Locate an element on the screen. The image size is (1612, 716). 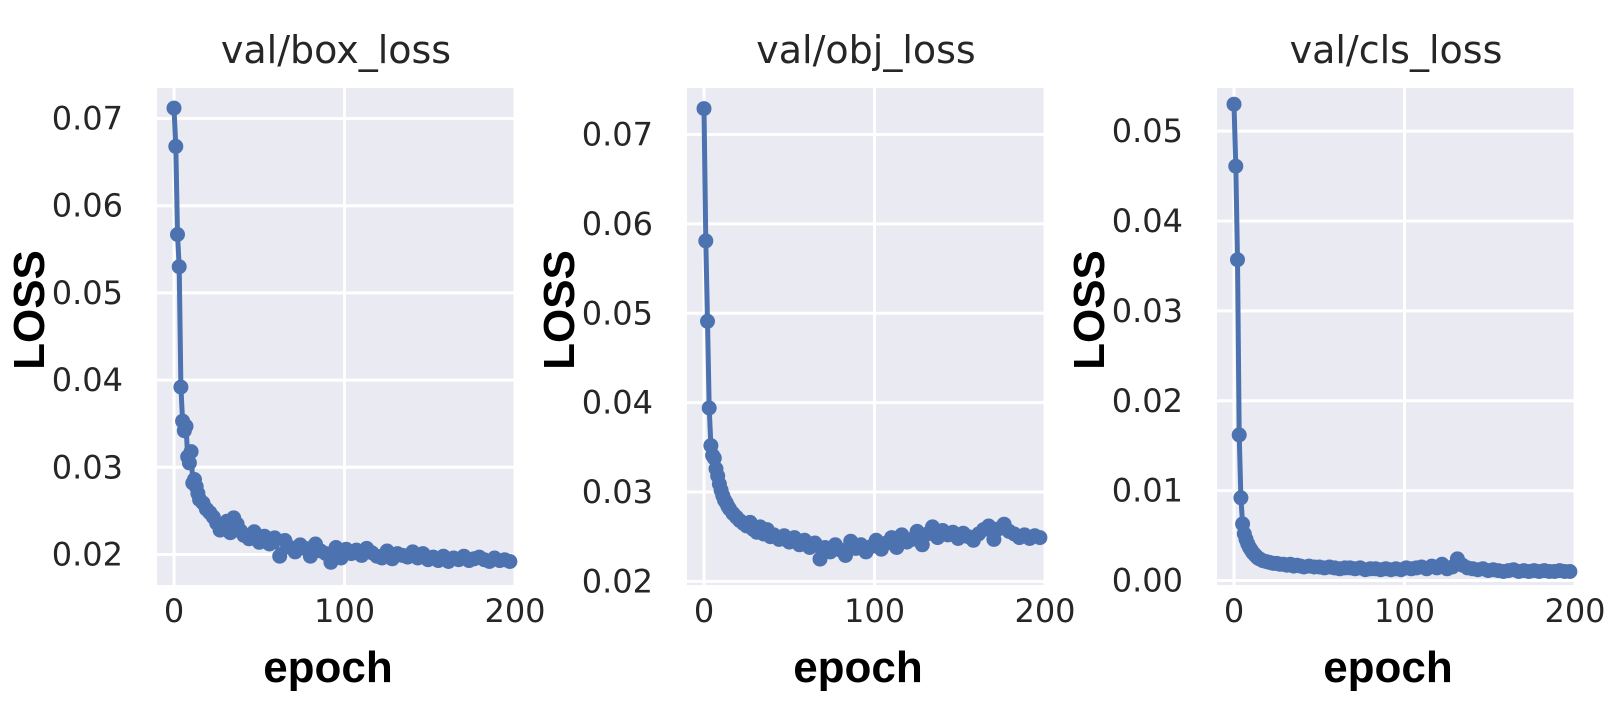
box-loss-y-tick-label: 0.05 is located at coordinates (87, 293).